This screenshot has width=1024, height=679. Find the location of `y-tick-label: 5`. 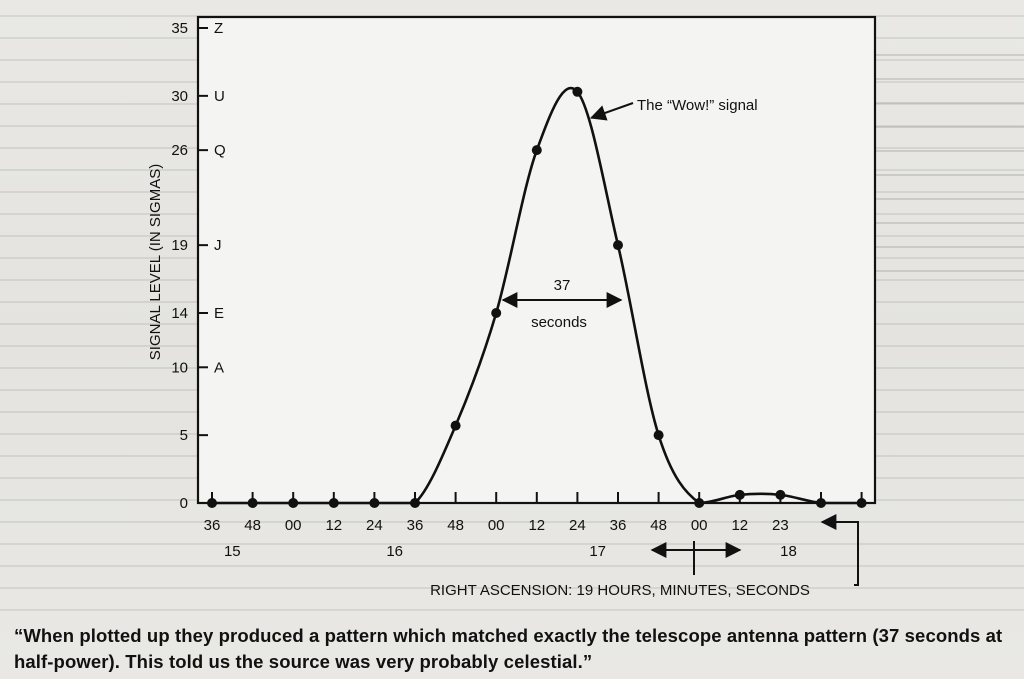

y-tick-label: 5 is located at coordinates (184, 435).